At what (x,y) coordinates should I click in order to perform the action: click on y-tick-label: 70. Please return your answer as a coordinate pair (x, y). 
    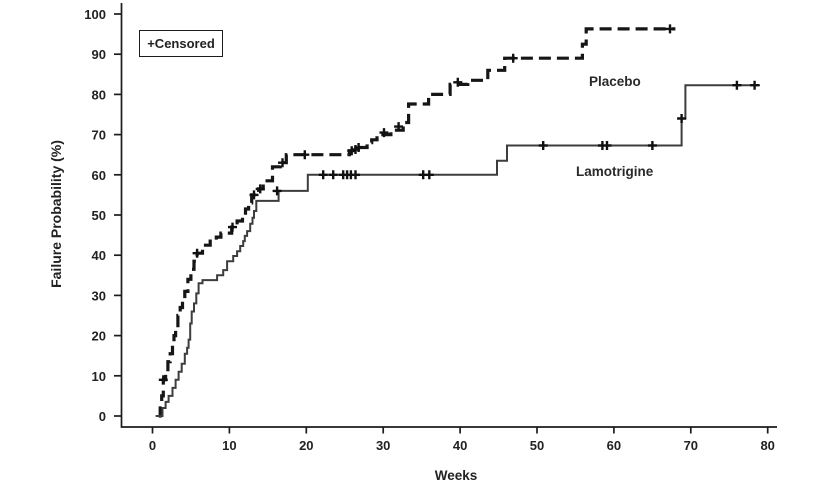
    Looking at the image, I should click on (99, 135).